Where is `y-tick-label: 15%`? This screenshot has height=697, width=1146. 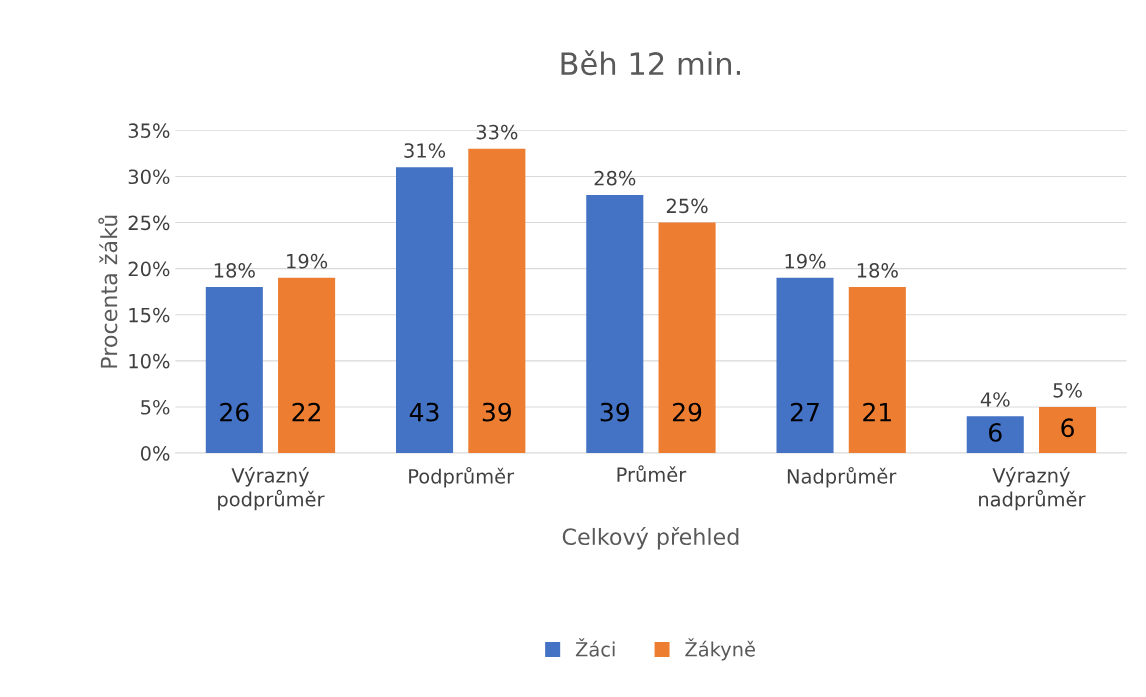 y-tick-label: 15% is located at coordinates (149, 315).